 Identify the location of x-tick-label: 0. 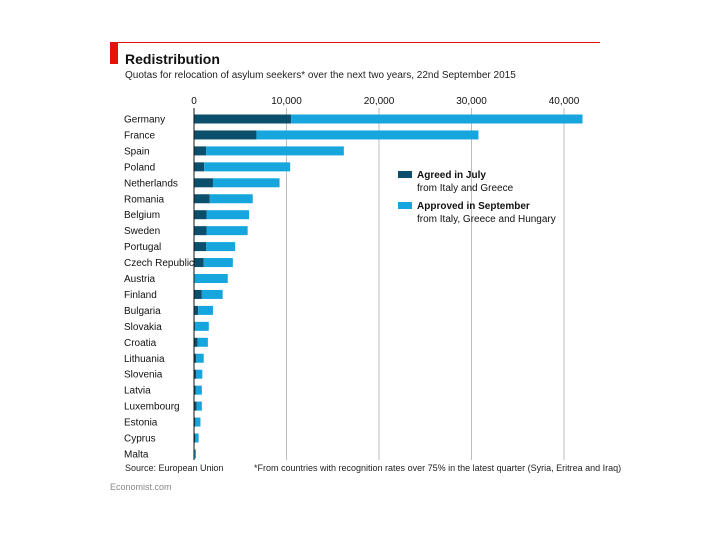
(194, 101).